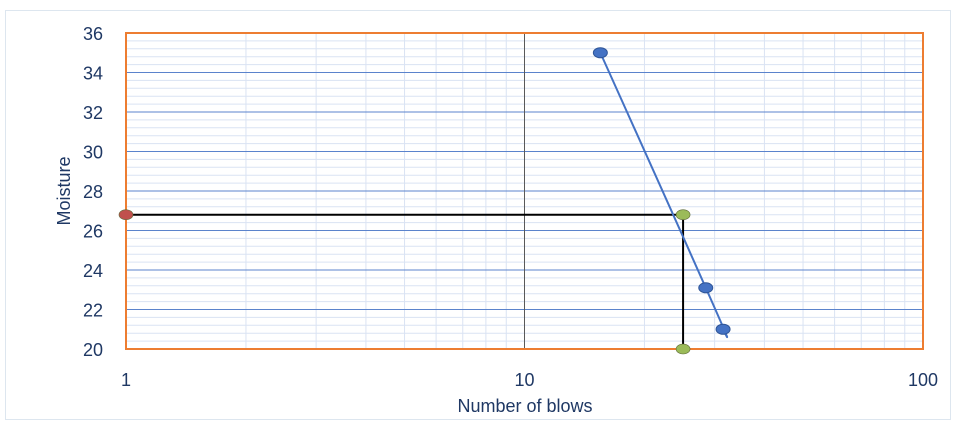 This screenshot has height=425, width=958. Describe the element at coordinates (93, 311) in the screenshot. I see `y-tick-label: 22` at that location.